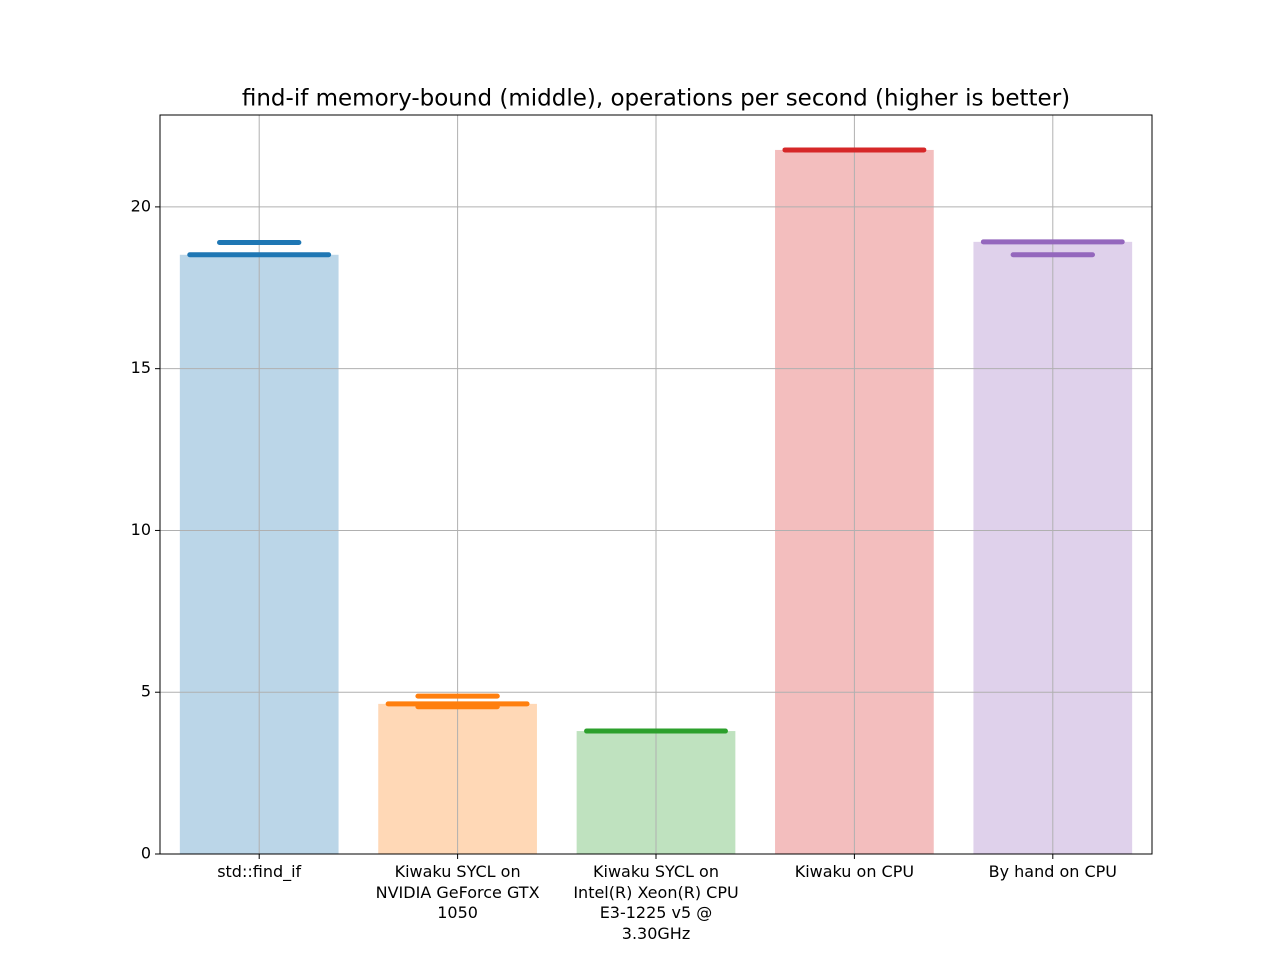 The image size is (1280, 960). Describe the element at coordinates (146, 853) in the screenshot. I see `y-tick-label: 0` at that location.